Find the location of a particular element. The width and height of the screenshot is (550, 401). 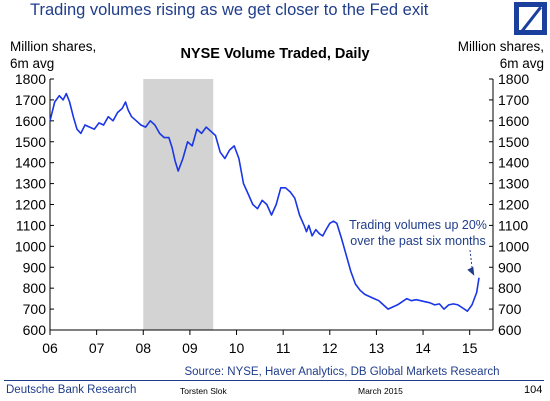

y-tick-label-right: 1500 is located at coordinates (513, 142).